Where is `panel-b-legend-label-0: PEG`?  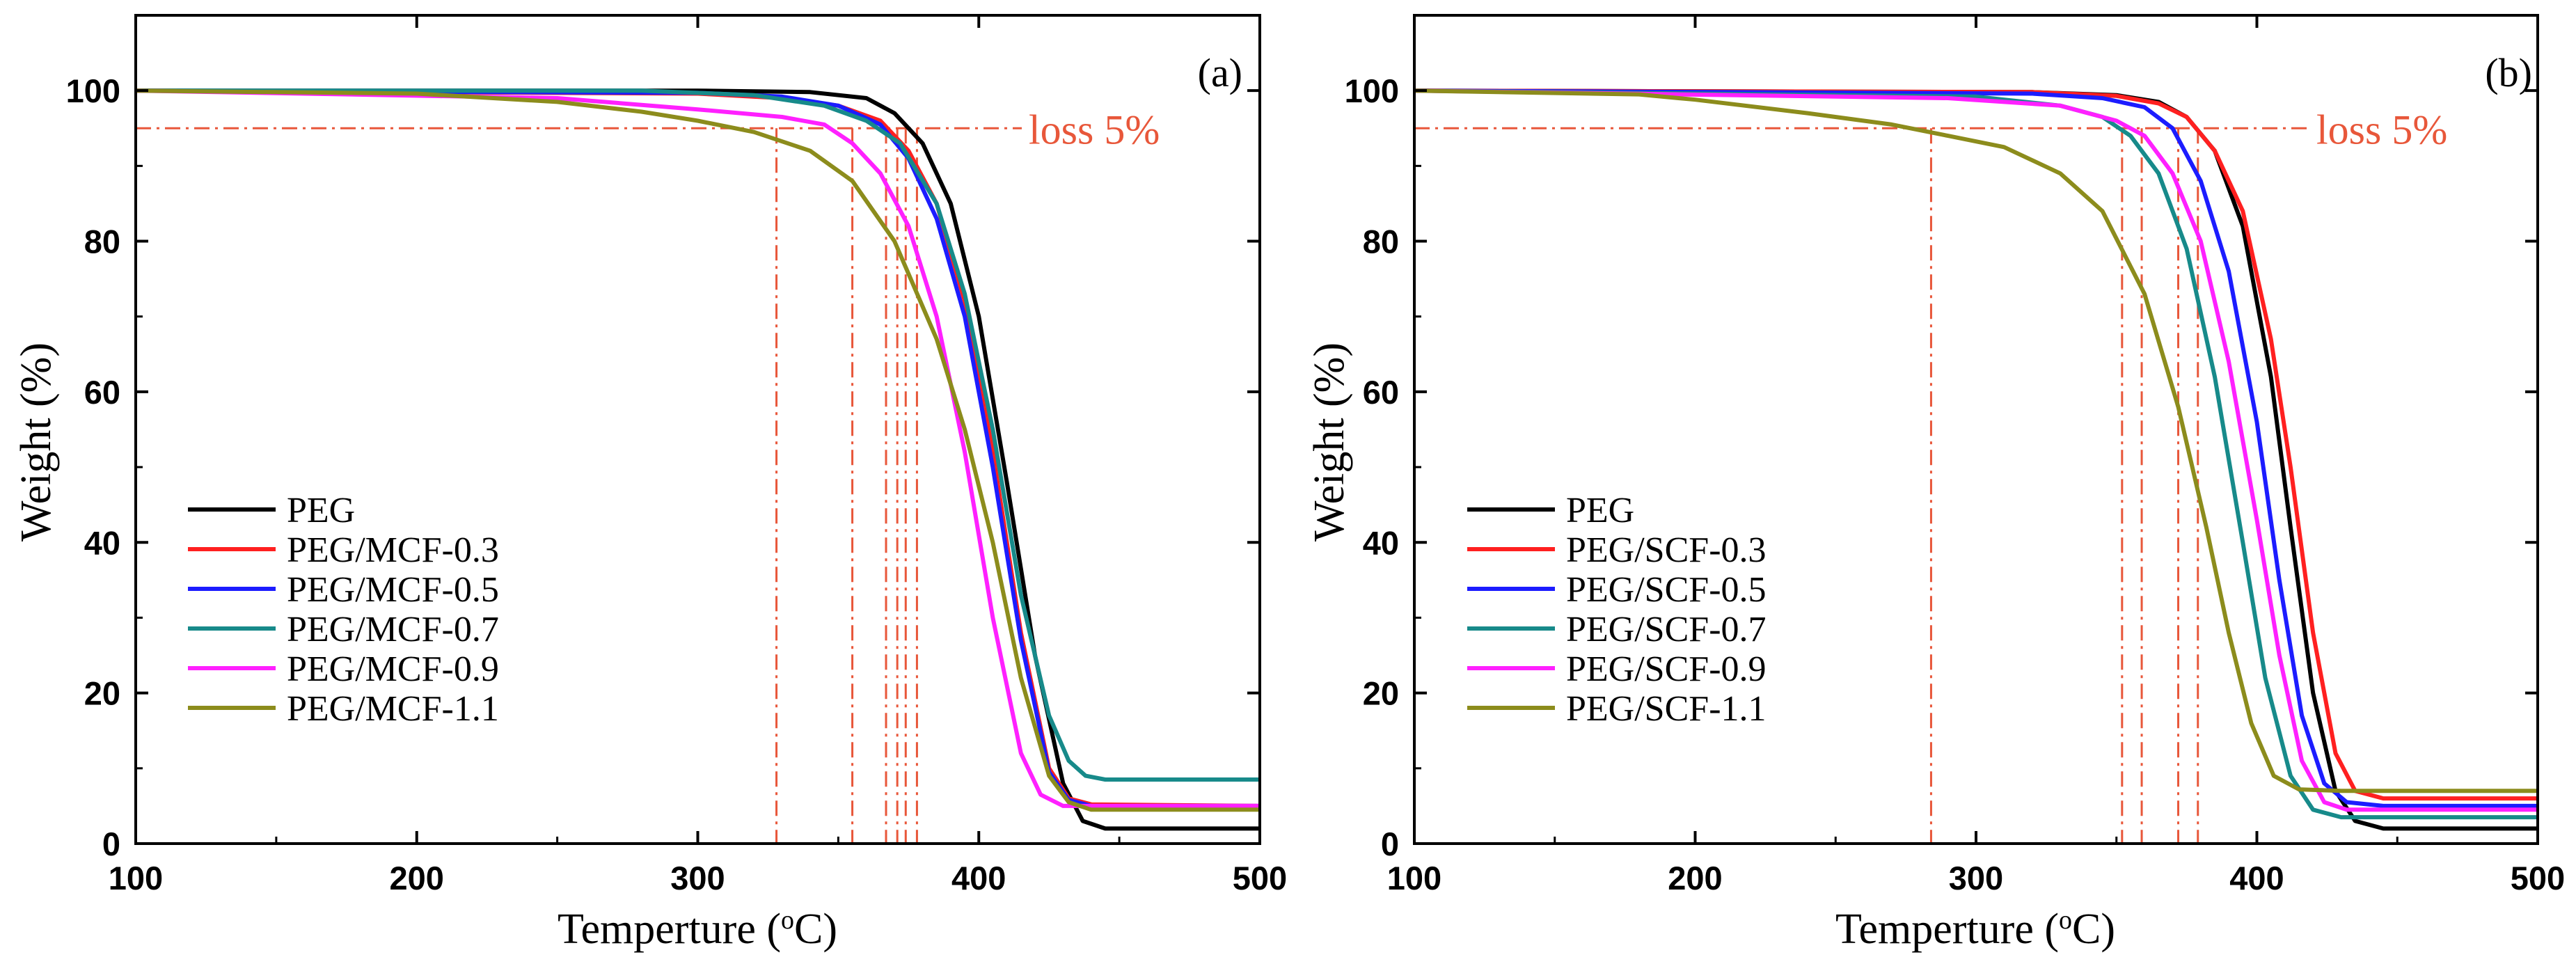 panel-b-legend-label-0: PEG is located at coordinates (1600, 510).